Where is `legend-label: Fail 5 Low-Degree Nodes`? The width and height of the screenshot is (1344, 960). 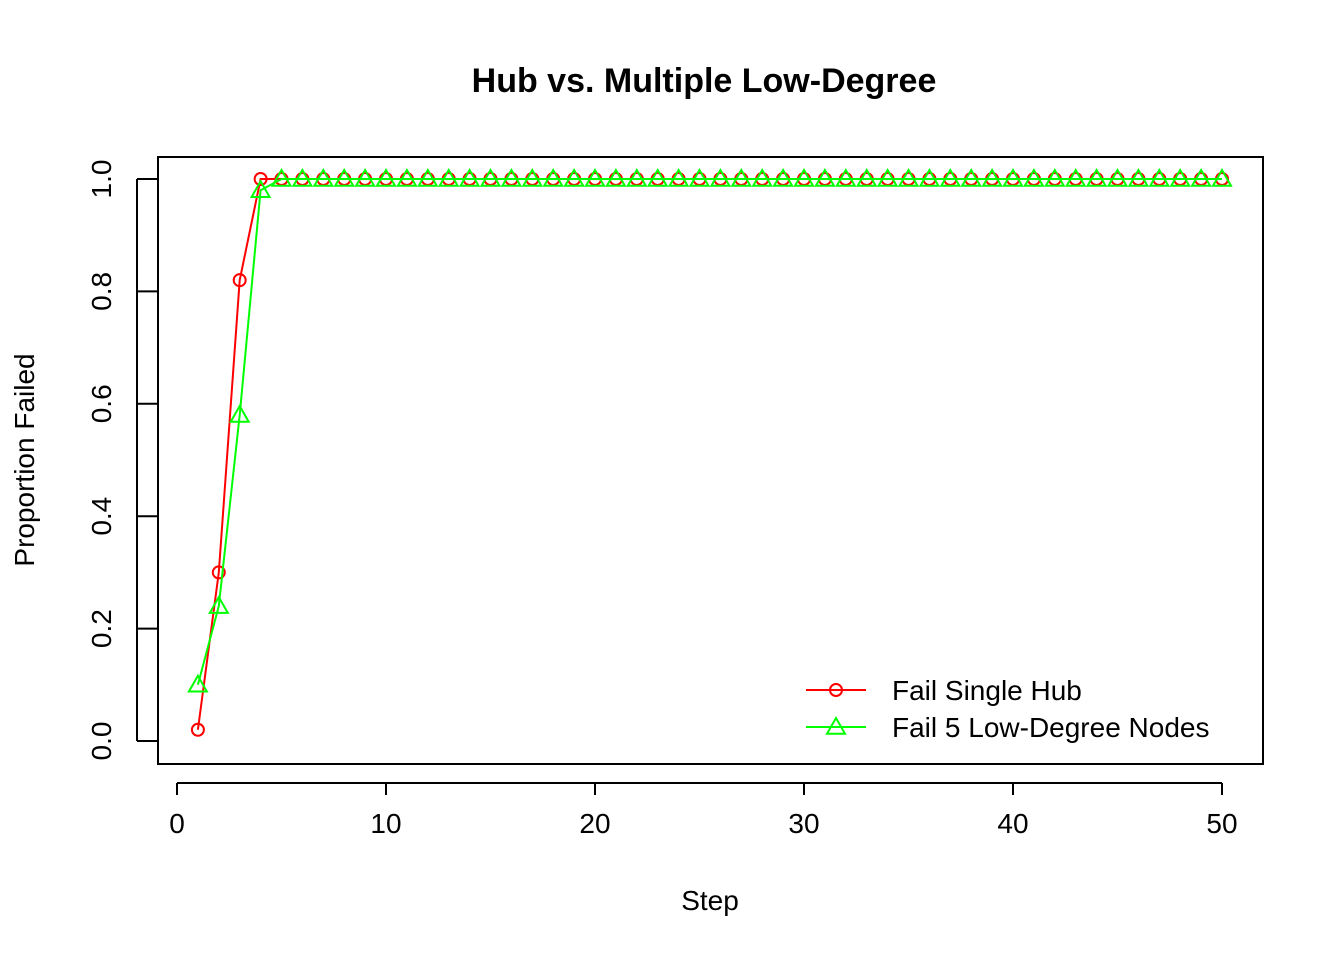
legend-label: Fail 5 Low-Degree Nodes is located at coordinates (1051, 727).